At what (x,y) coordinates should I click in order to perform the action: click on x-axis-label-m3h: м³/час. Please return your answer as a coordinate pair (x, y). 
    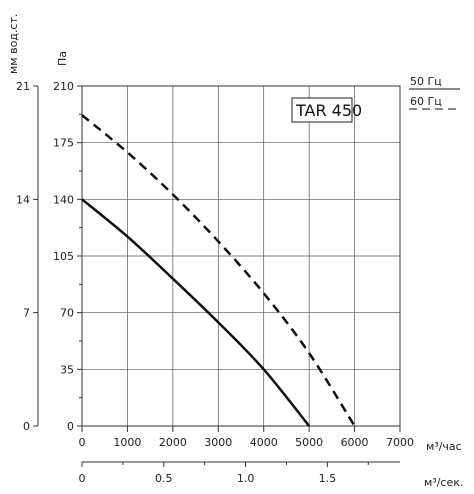
    Looking at the image, I should click on (444, 446).